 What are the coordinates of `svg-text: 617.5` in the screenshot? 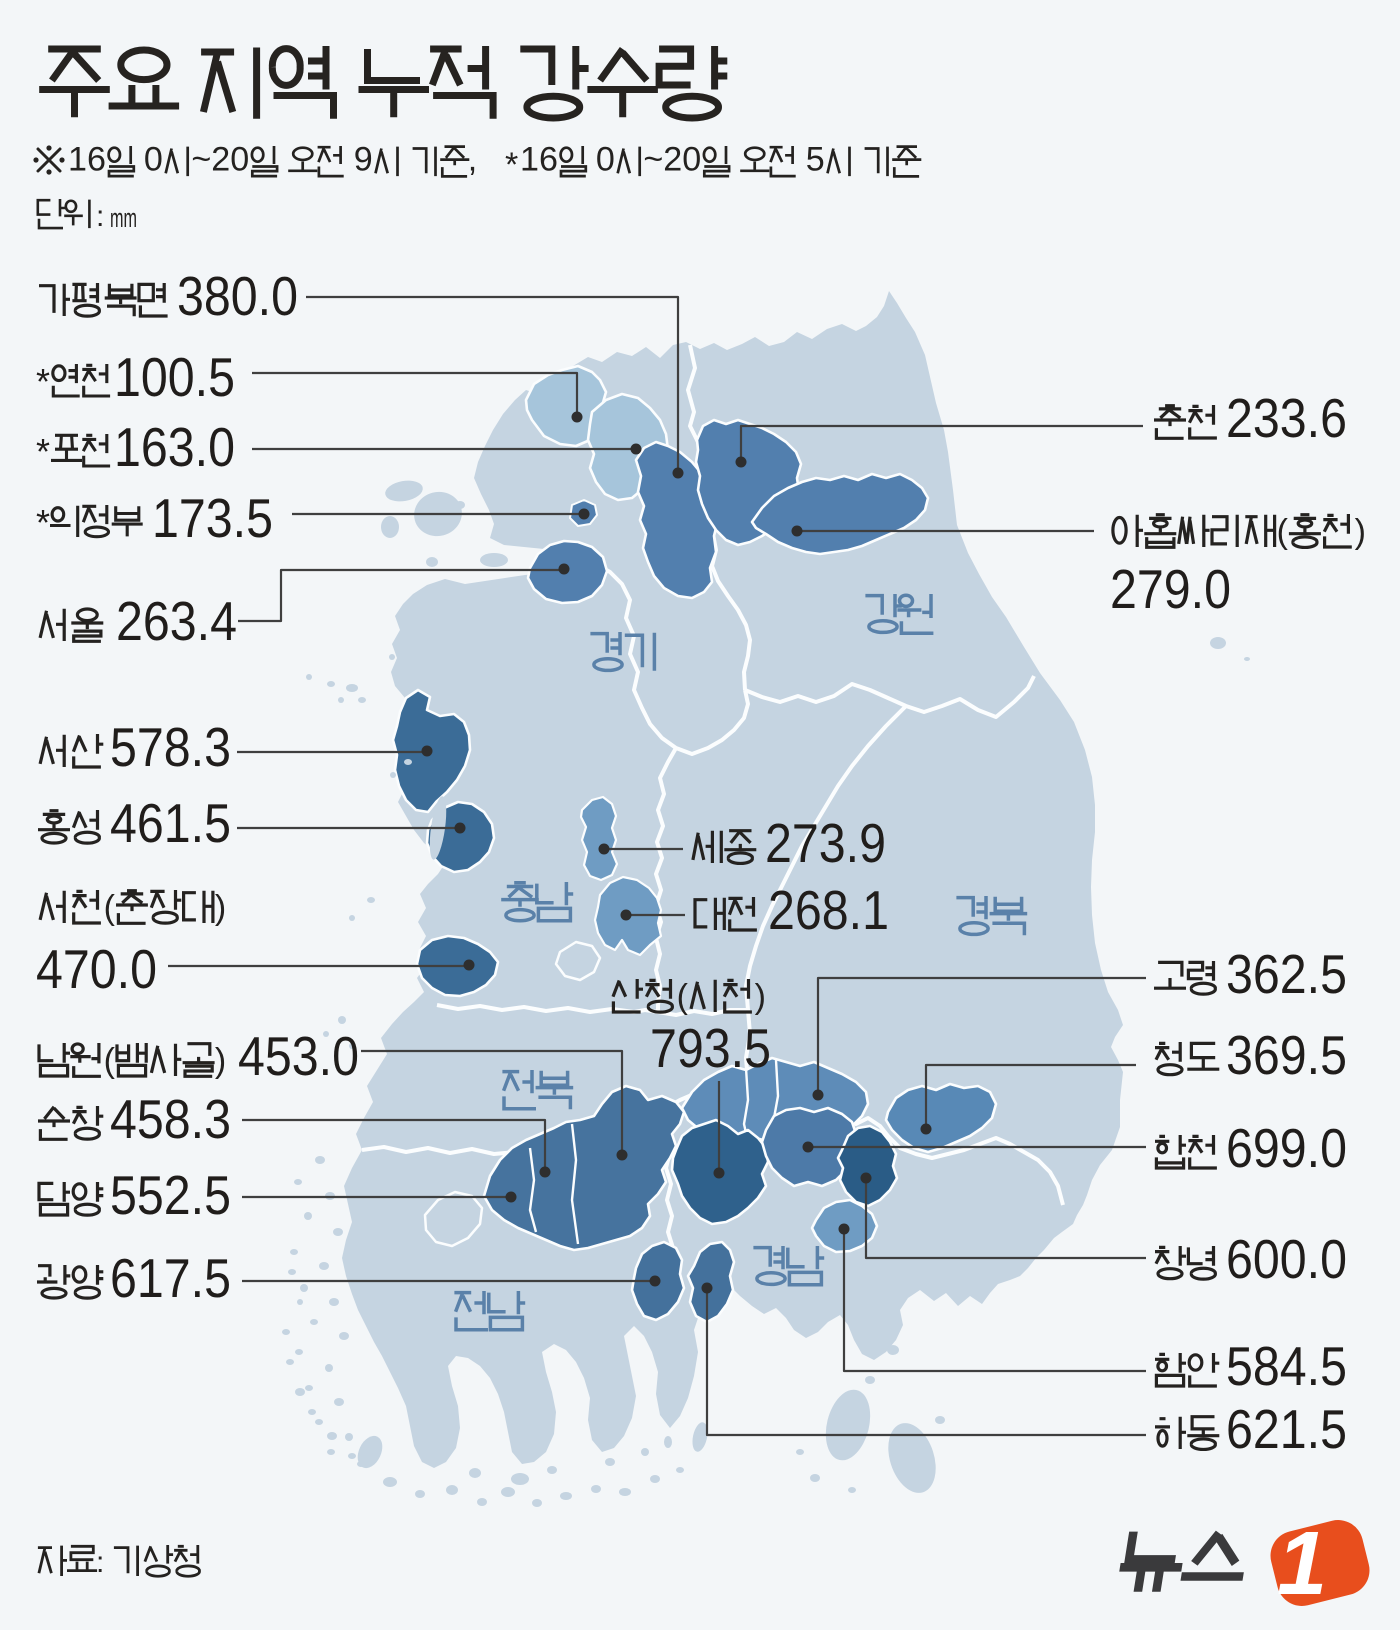 It's located at (170, 1278).